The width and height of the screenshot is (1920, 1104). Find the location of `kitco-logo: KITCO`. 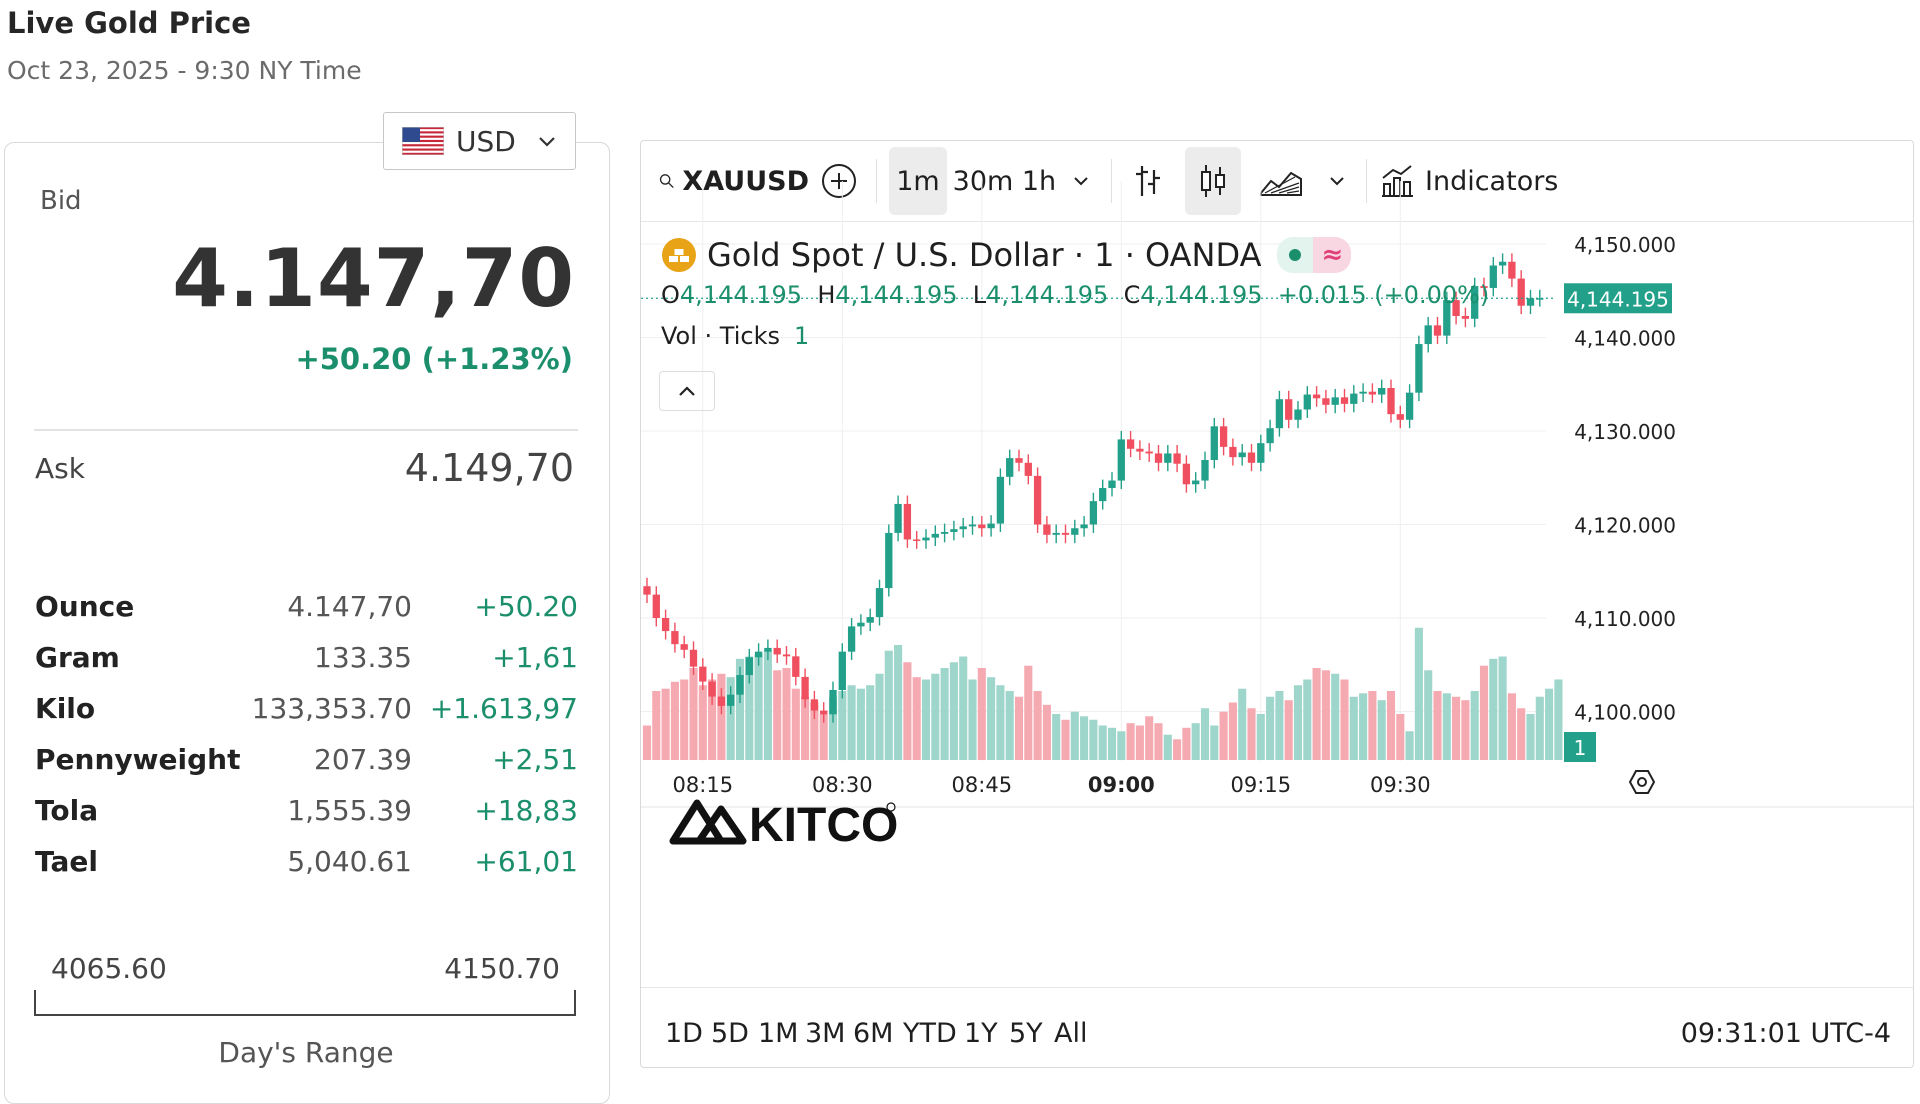

kitco-logo: KITCO is located at coordinates (784, 824).